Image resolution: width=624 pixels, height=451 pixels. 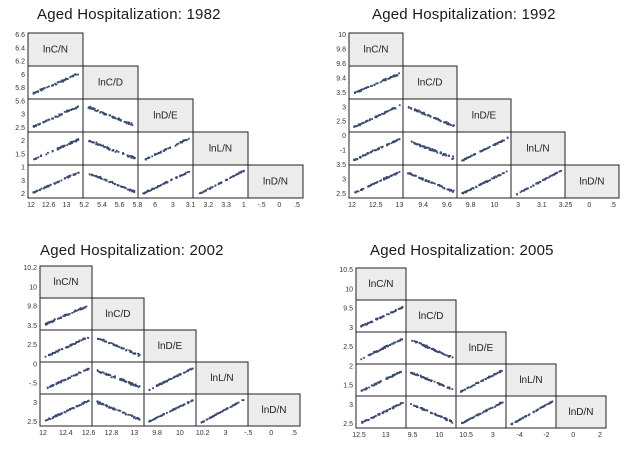 What do you see at coordinates (32, 326) in the screenshot?
I see `y-tick-label: 3.5` at bounding box center [32, 326].